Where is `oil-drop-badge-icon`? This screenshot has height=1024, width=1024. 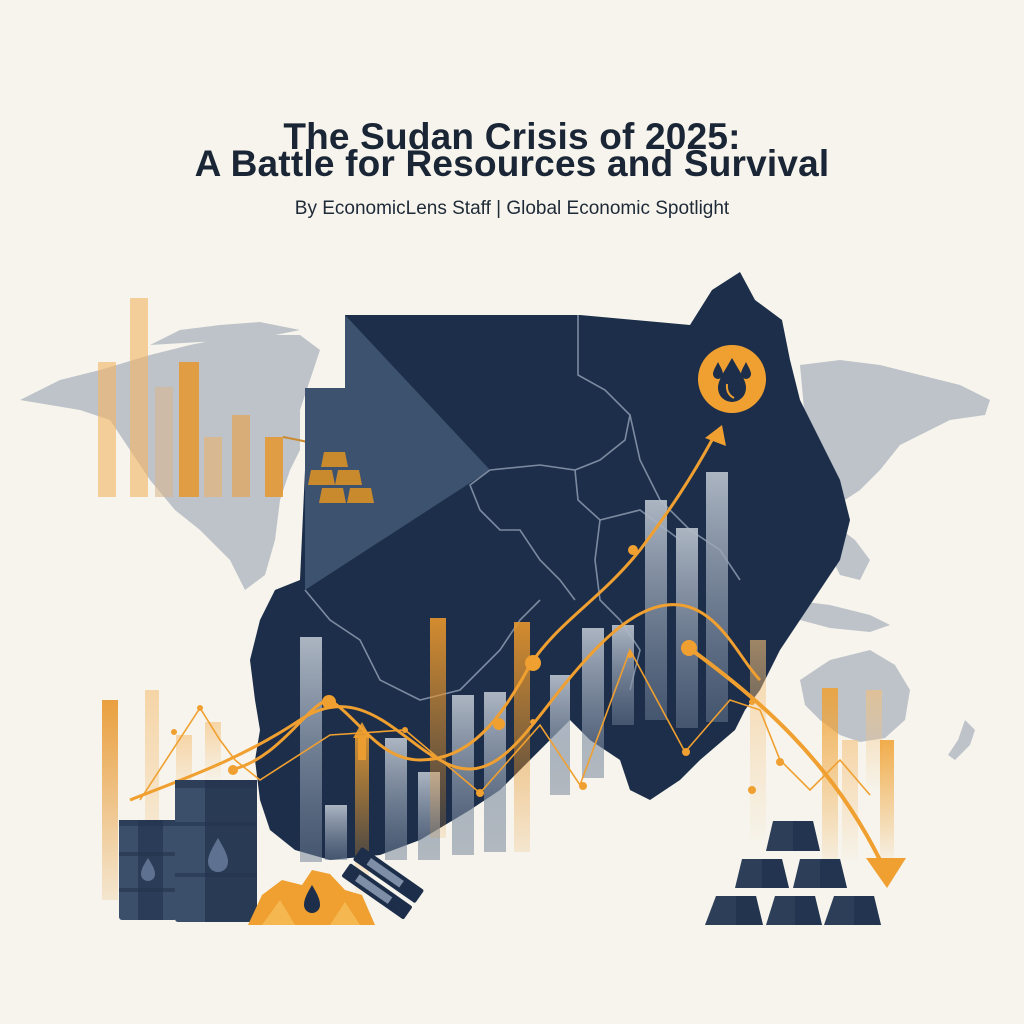
oil-drop-badge-icon is located at coordinates (732, 379).